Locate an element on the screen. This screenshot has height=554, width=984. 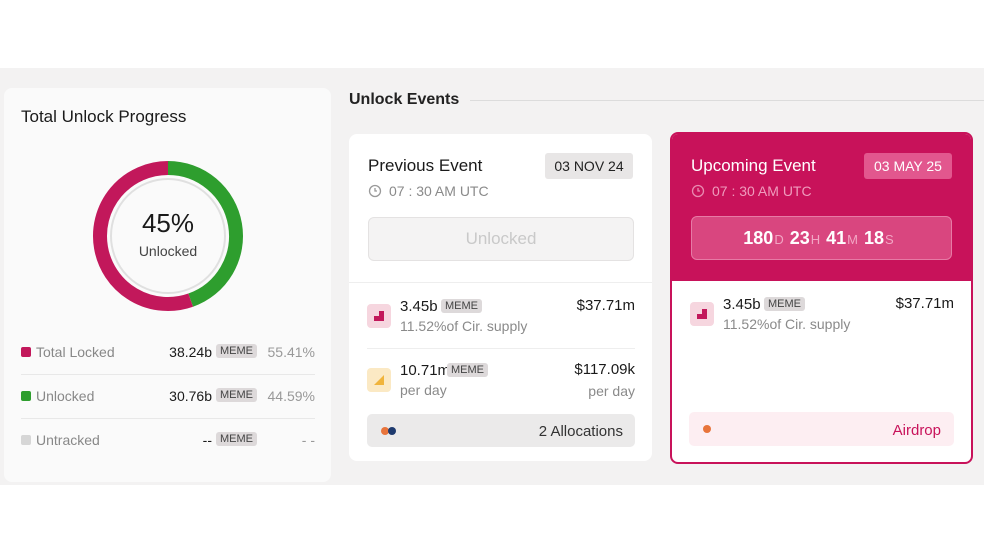
legend-percent: - - is located at coordinates (308, 440).